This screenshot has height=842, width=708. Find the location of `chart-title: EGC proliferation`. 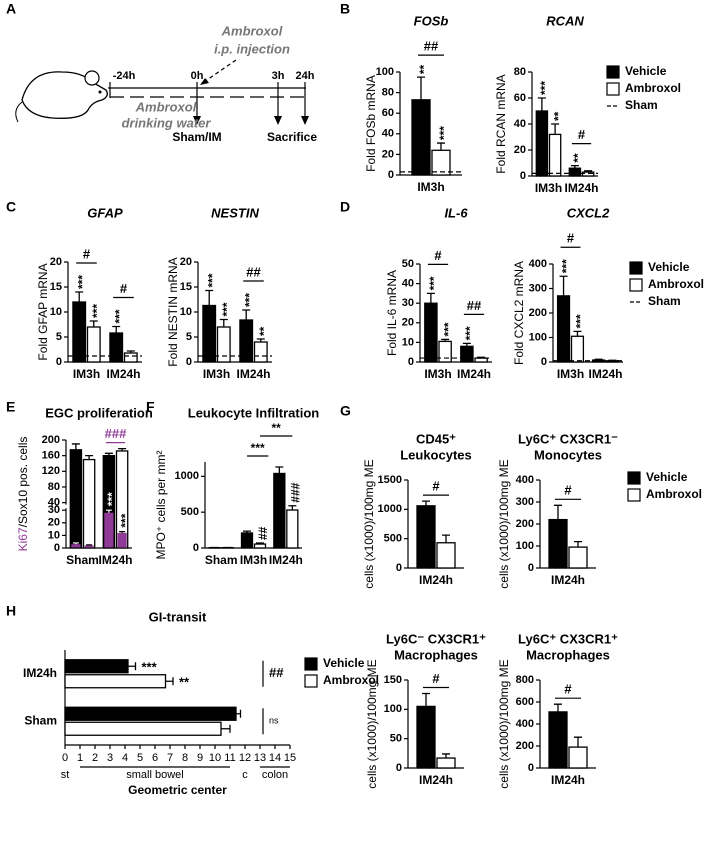

chart-title: EGC proliferation is located at coordinates (99, 412).